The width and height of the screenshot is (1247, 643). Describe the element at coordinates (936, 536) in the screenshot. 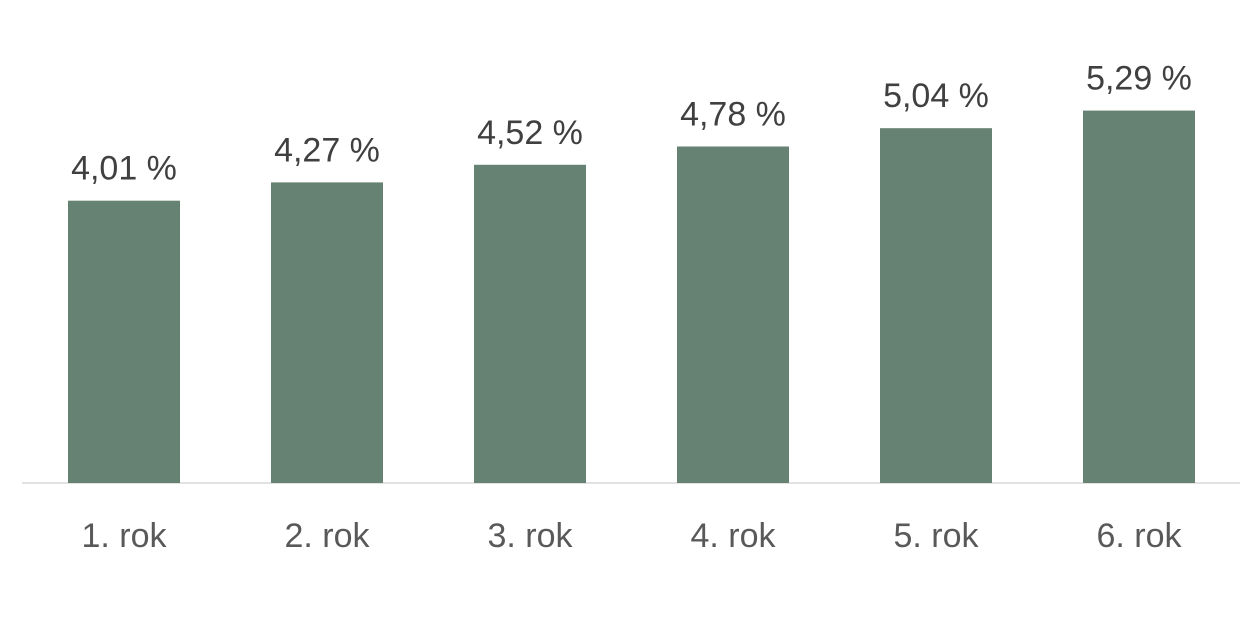

I see `x-tick-label: 5. rok` at that location.